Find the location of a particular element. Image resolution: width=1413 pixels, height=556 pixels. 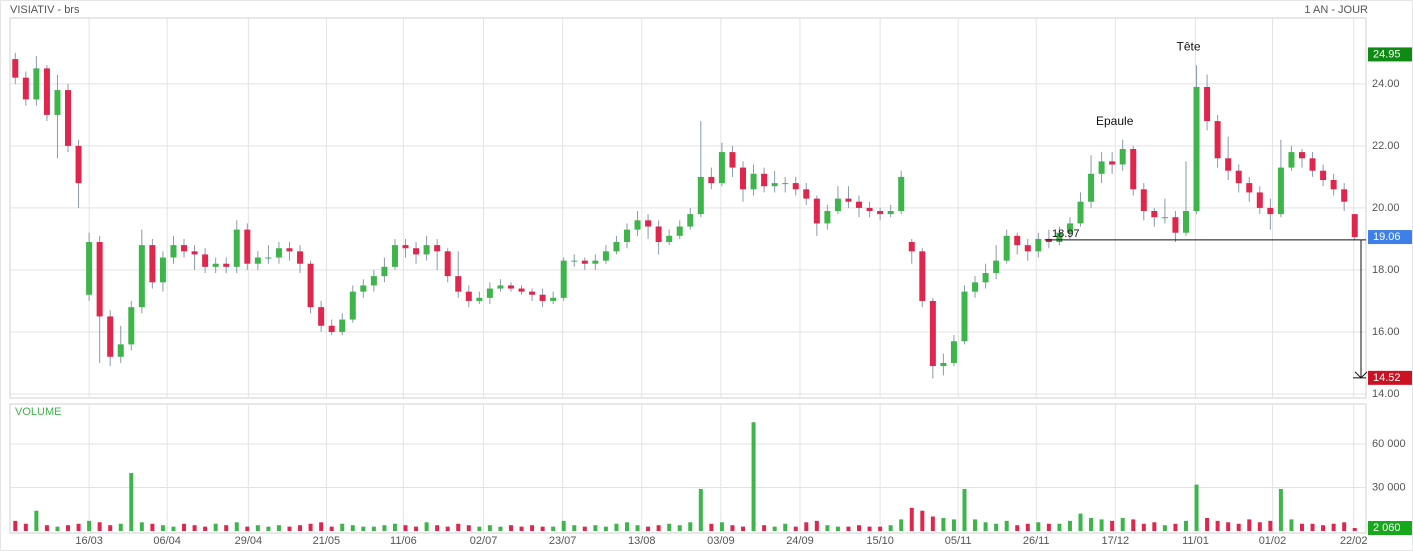

x-tick-label: 03/09 is located at coordinates (721, 541).